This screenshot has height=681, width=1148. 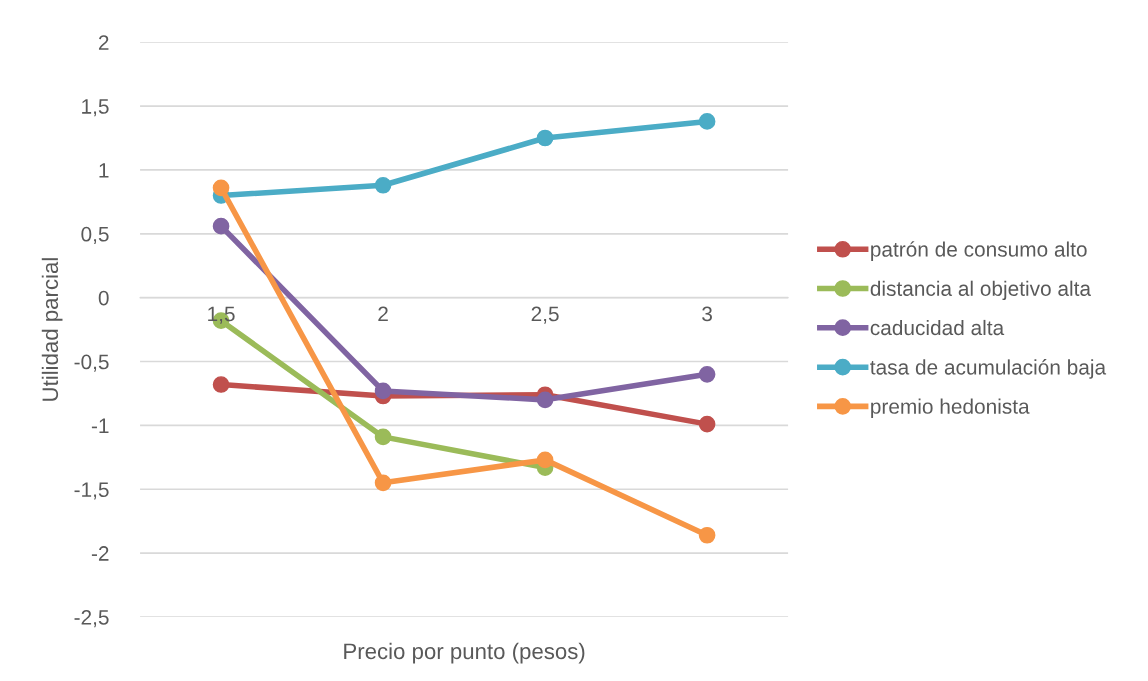 What do you see at coordinates (979, 251) in the screenshot?
I see `legend-label: patrón de consumo alto` at bounding box center [979, 251].